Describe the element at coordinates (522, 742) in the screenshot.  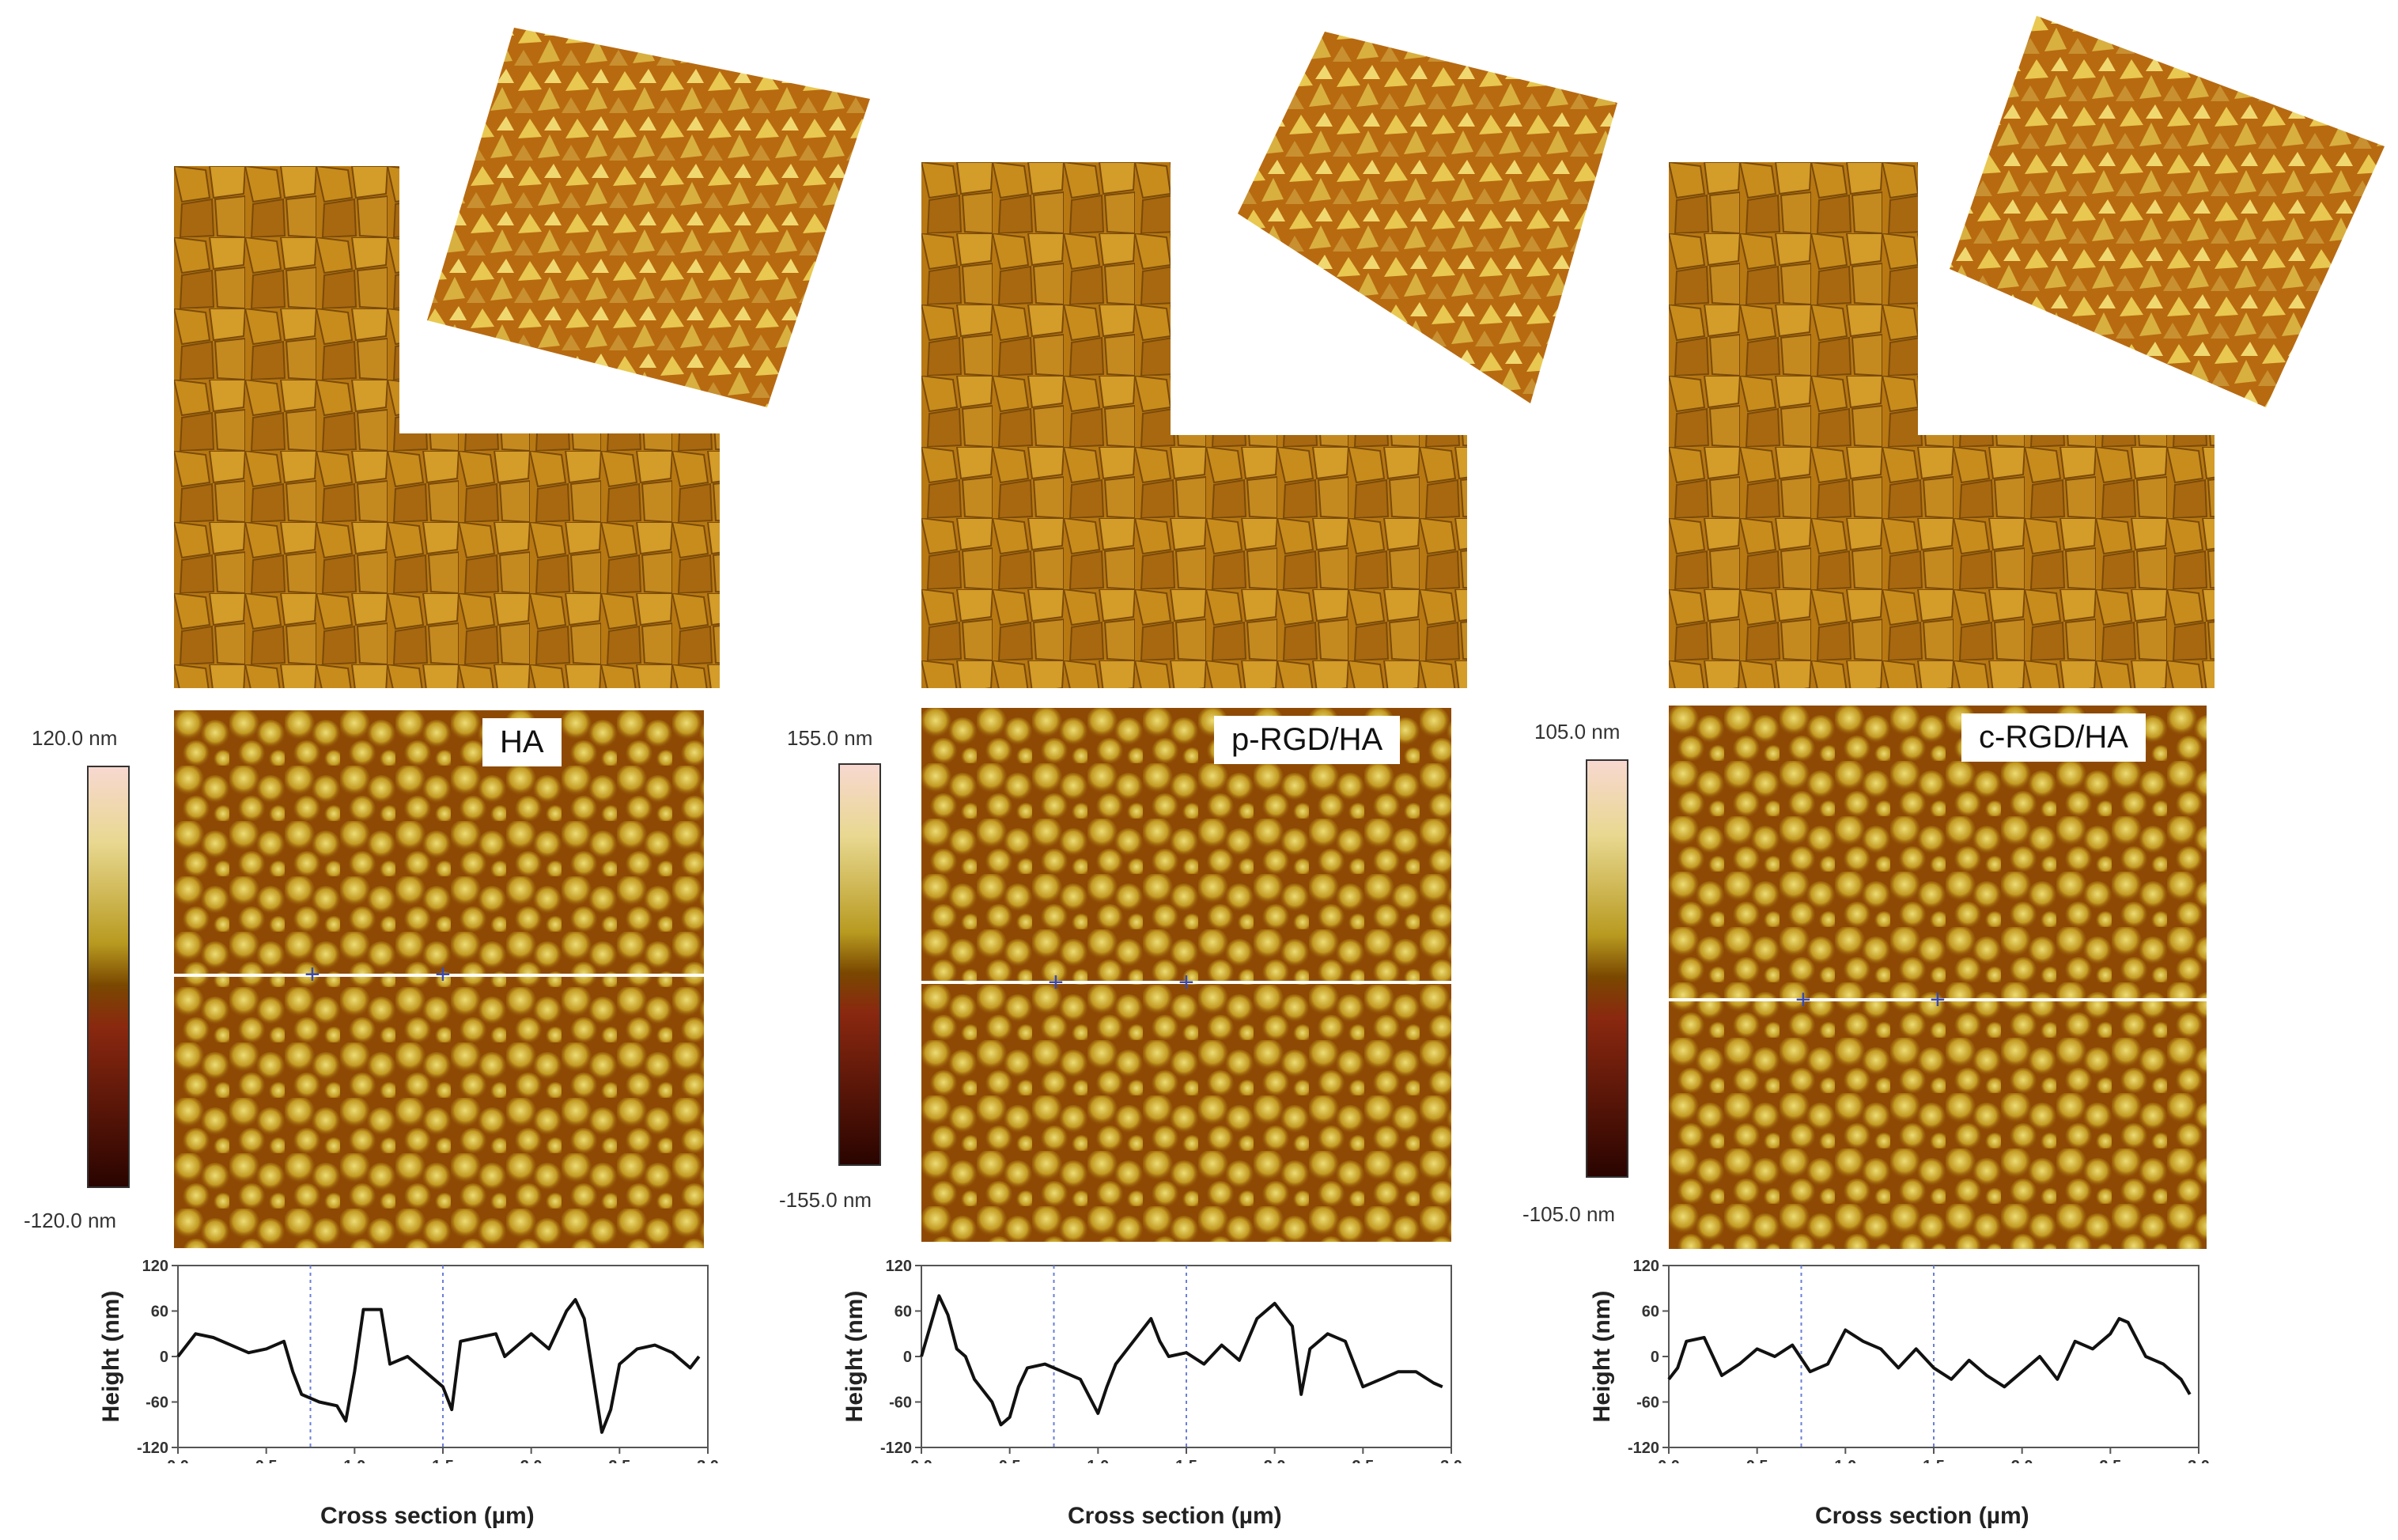
I see `sample-label: HA` at that location.